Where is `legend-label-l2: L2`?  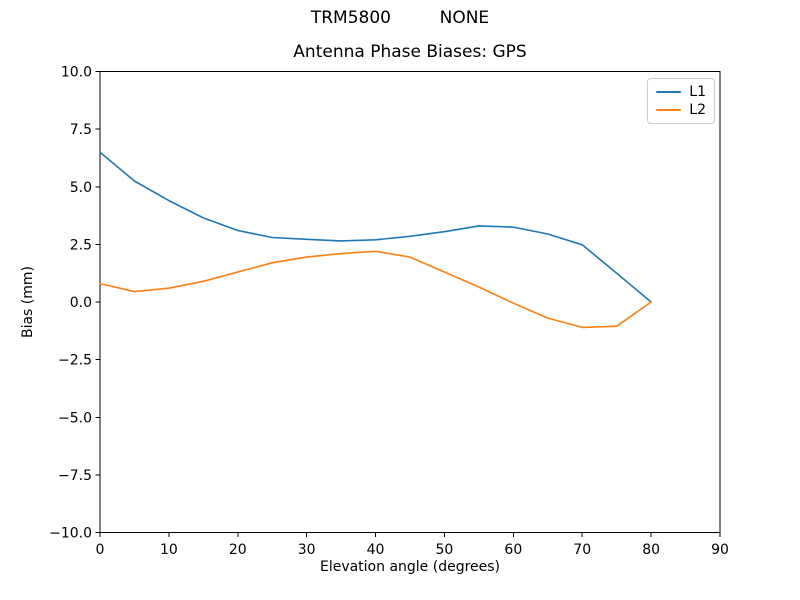
legend-label-l2: L2 is located at coordinates (697, 110).